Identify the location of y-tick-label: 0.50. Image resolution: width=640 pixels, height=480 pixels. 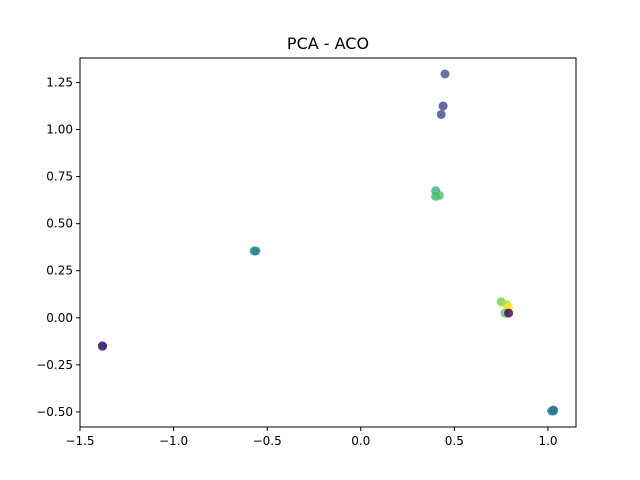
(59, 224).